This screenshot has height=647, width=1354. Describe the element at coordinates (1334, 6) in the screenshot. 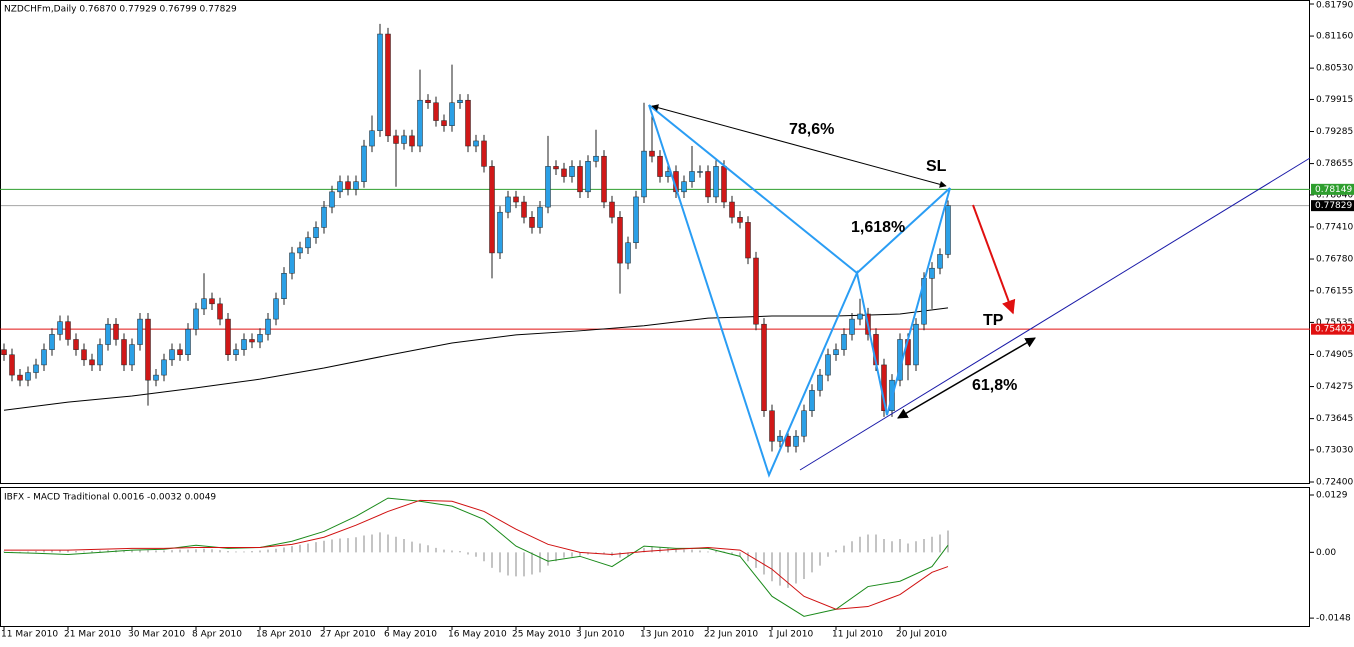

I see `y-tick-label: 0.81790` at that location.